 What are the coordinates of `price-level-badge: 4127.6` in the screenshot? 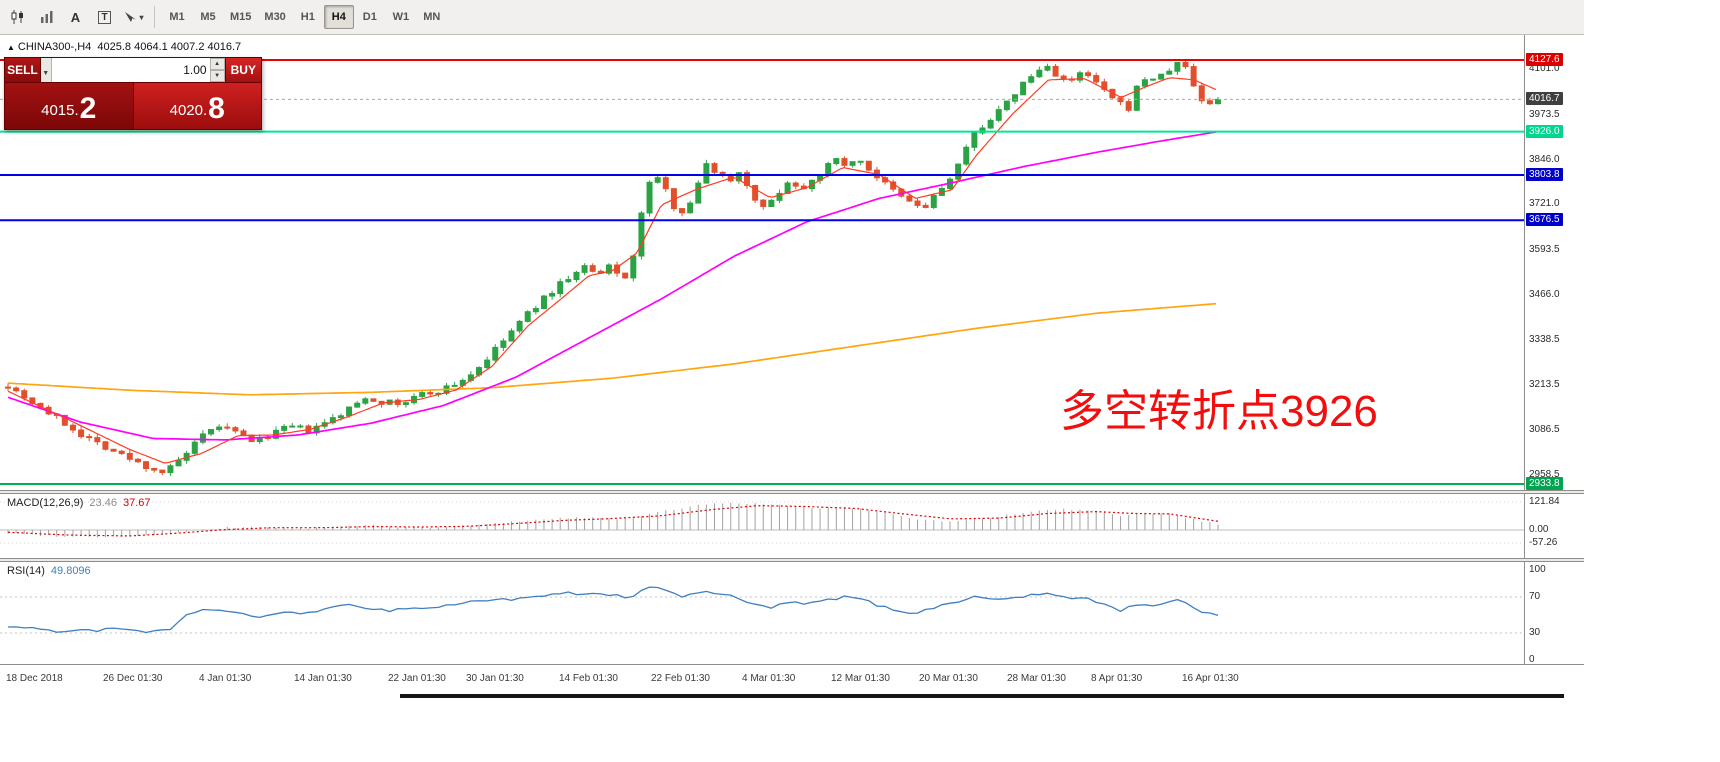 It's located at (1544, 60).